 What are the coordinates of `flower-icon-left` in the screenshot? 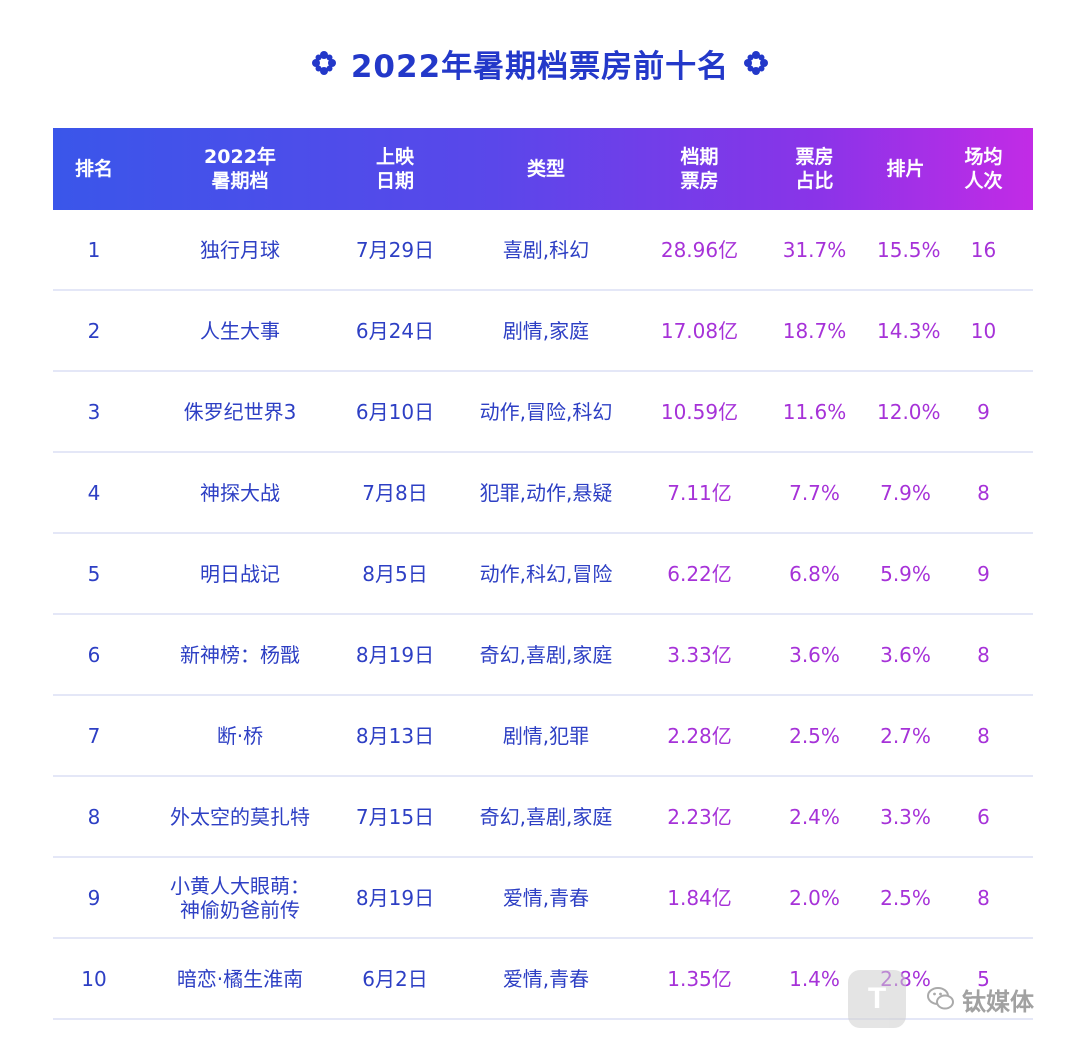 It's located at (323, 63).